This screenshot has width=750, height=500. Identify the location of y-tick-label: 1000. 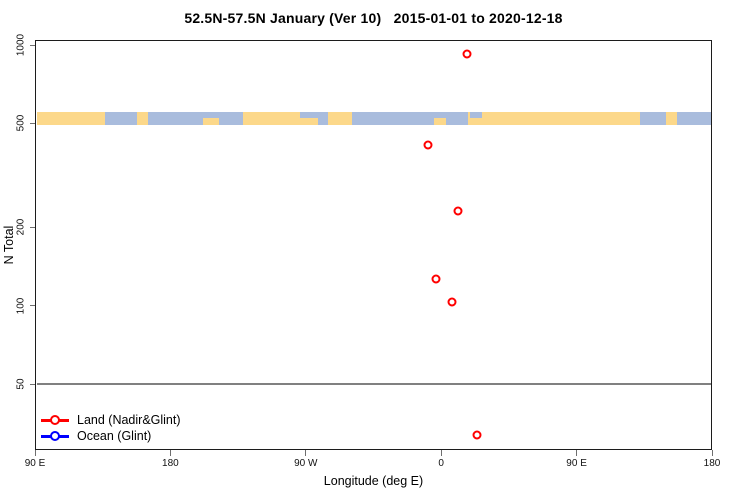
(21, 45).